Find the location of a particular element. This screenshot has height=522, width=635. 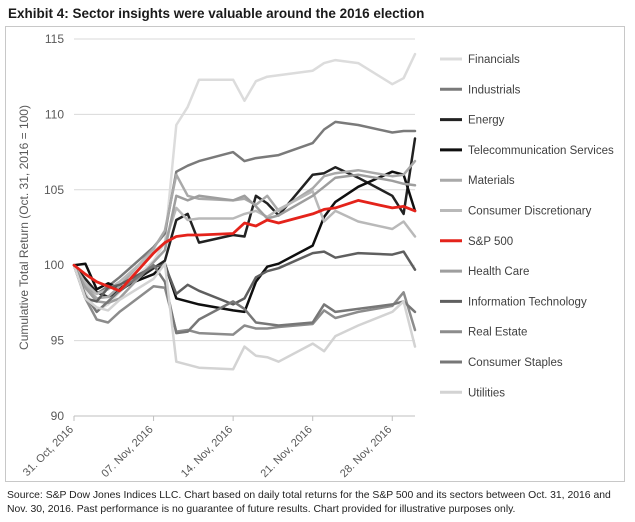

y-tick-label: 90 is located at coordinates (58, 416).